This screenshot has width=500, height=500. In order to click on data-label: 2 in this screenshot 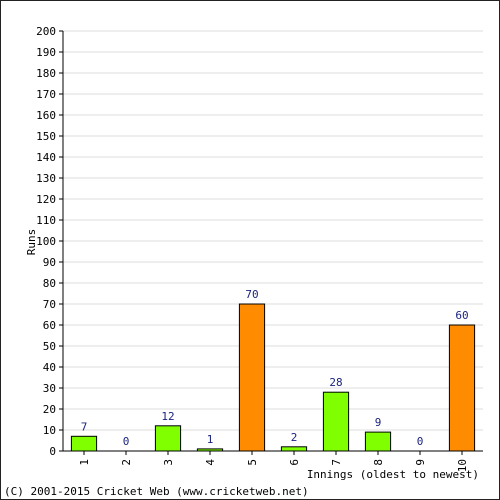, I will do `click(294, 437)`.